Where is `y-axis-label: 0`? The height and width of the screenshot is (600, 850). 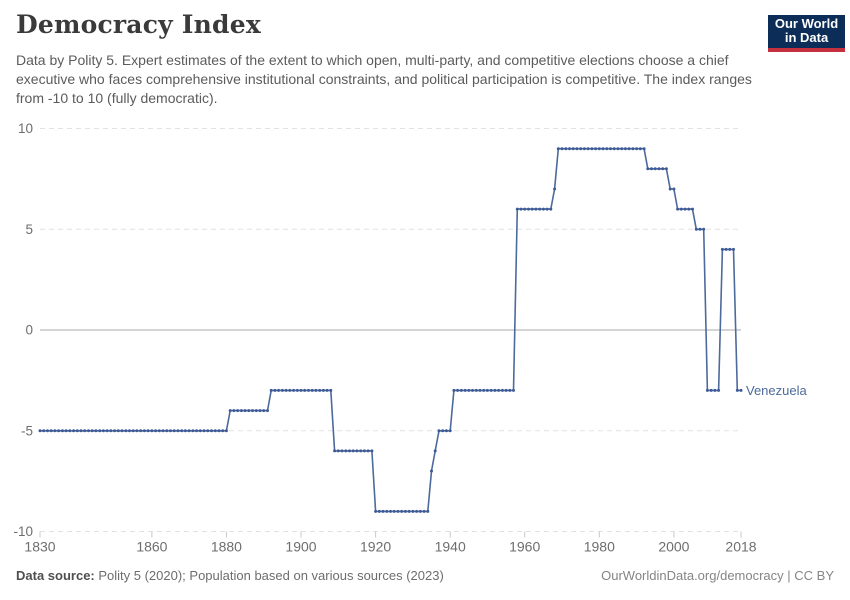 y-axis-label: 0 is located at coordinates (29, 330).